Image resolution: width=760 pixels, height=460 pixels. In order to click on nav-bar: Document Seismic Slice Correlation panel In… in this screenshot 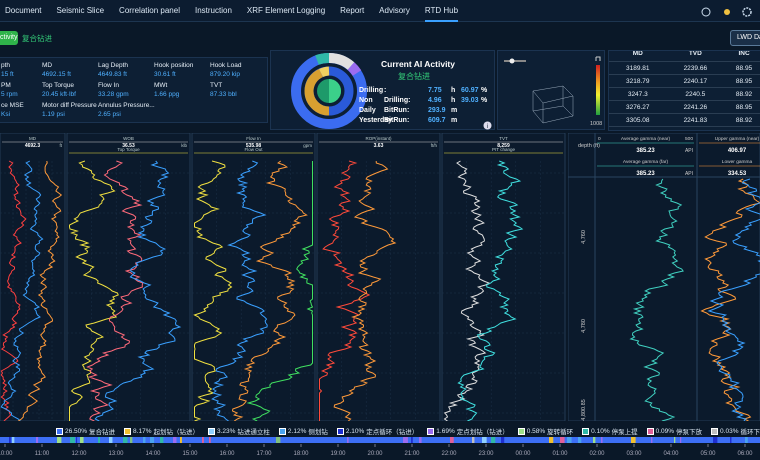, I will do `click(380, 11)`.